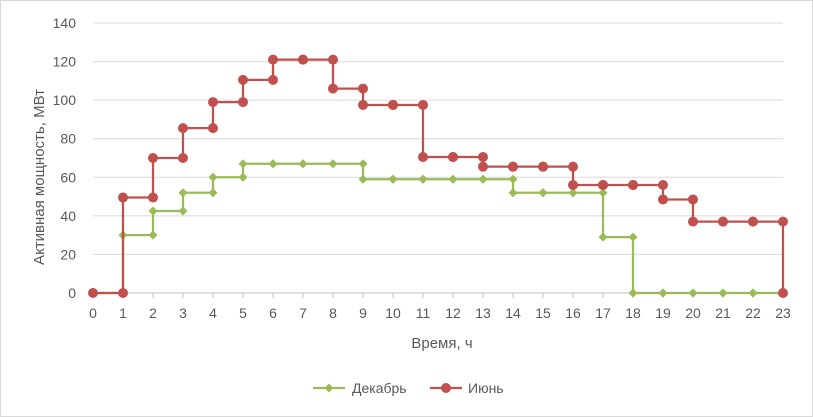 The height and width of the screenshot is (417, 813). Describe the element at coordinates (543, 313) in the screenshot. I see `x-tick-label: 15` at that location.